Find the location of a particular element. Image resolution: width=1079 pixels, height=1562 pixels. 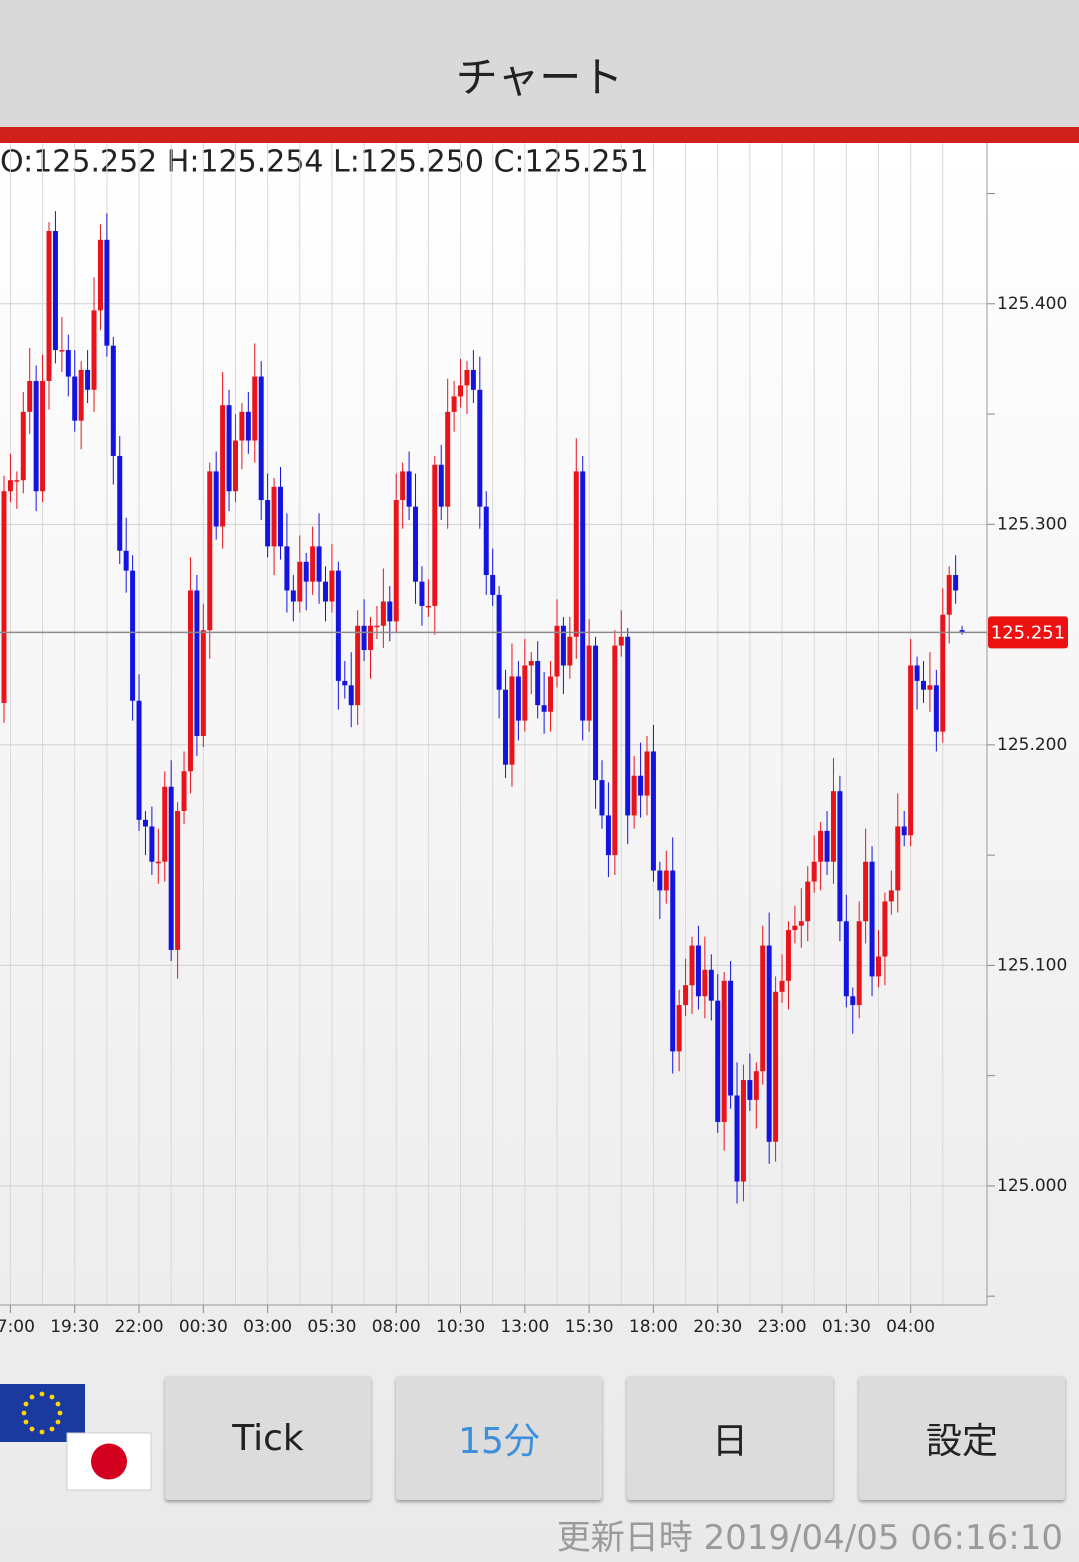

title: チャート is located at coordinates (539, 77).